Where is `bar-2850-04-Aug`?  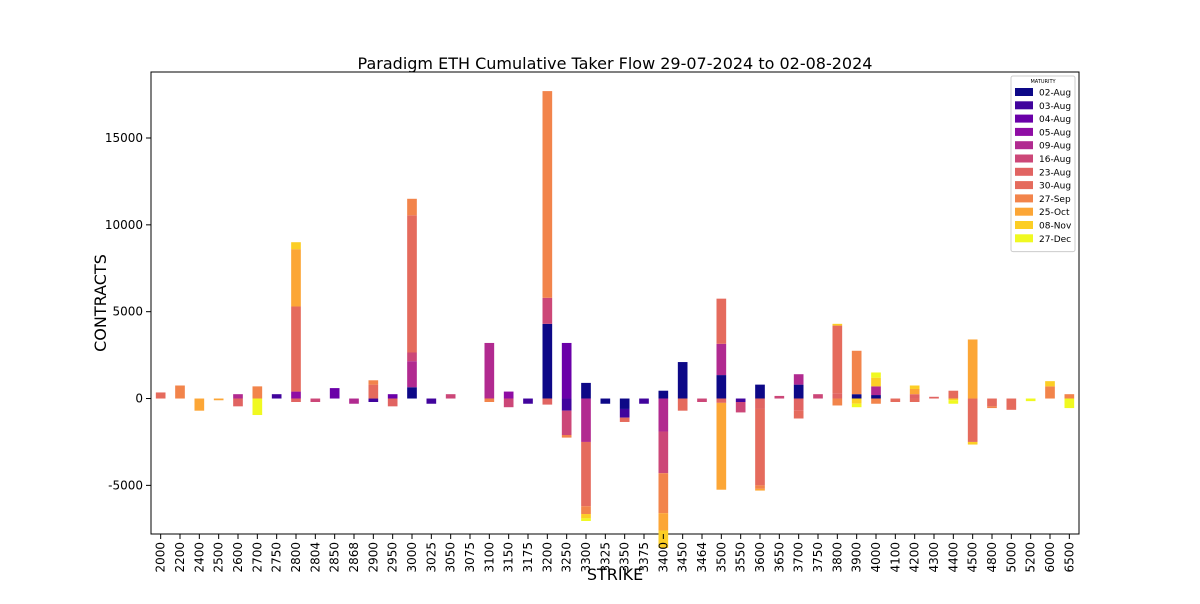
bar-2850-04-Aug is located at coordinates (334, 393).